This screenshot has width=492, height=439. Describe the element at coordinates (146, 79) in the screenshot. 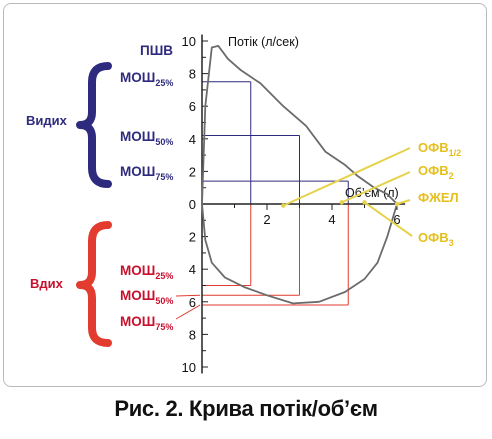

I see `expiration-marker-label-1: МОШ25%` at that location.